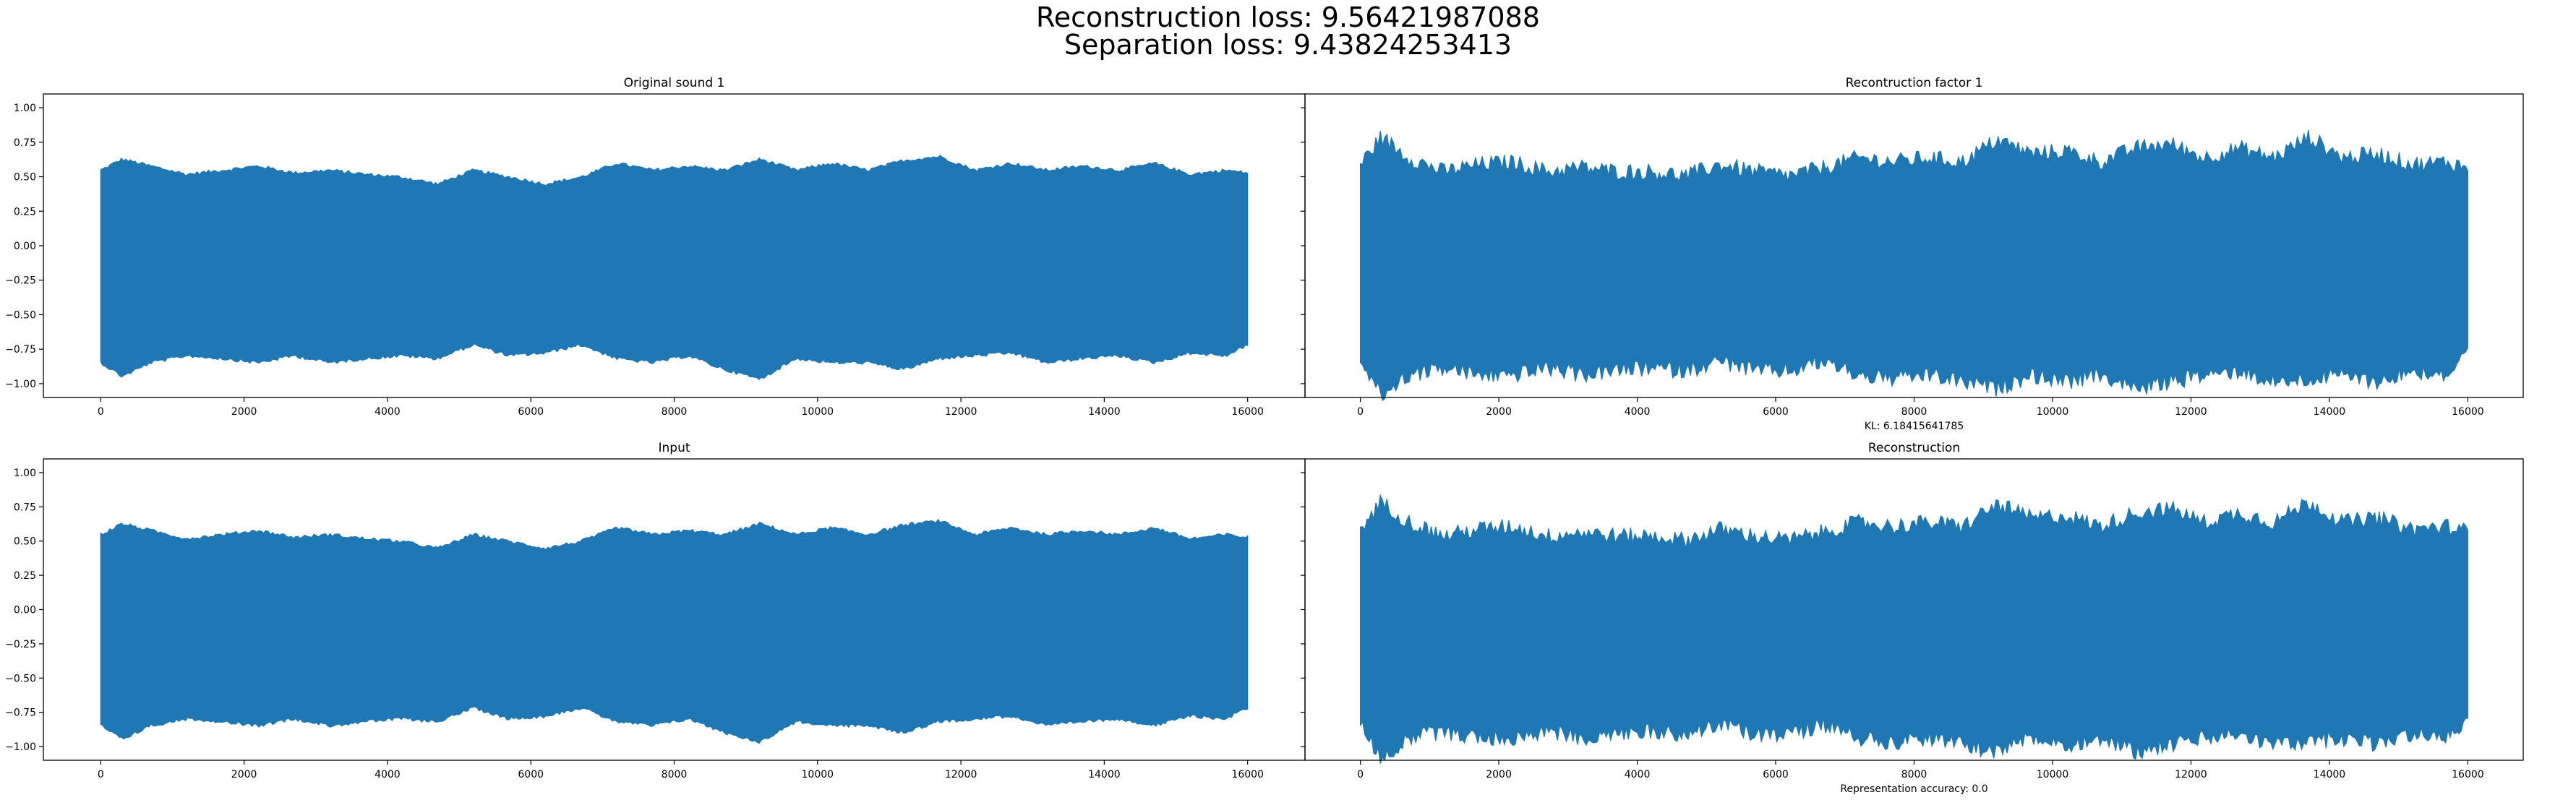  Describe the element at coordinates (1288, 45) in the screenshot. I see `figure-suptitle-line2: Separation loss: 9.43824253413` at that location.